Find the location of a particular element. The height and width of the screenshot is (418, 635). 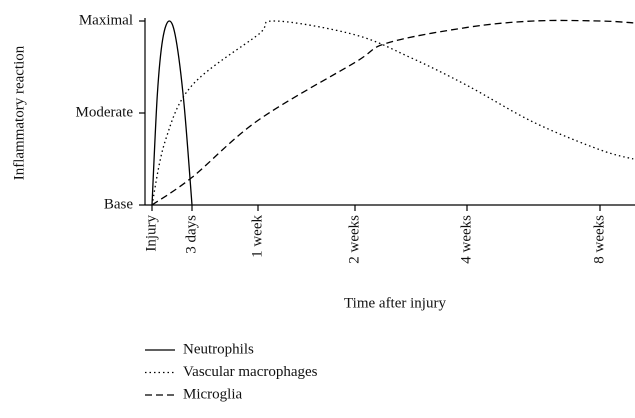

line is located at coordinates (172, 113).